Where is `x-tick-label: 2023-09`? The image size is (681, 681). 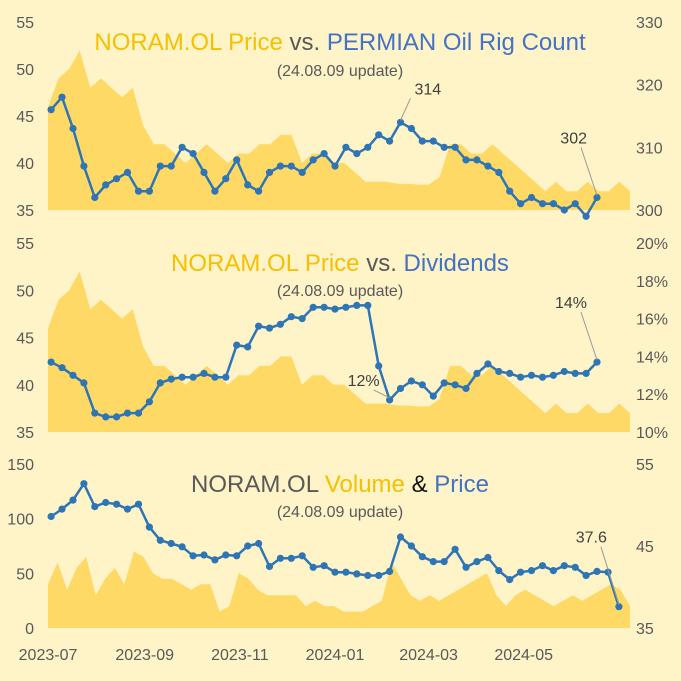 x-tick-label: 2023-09 is located at coordinates (144, 655).